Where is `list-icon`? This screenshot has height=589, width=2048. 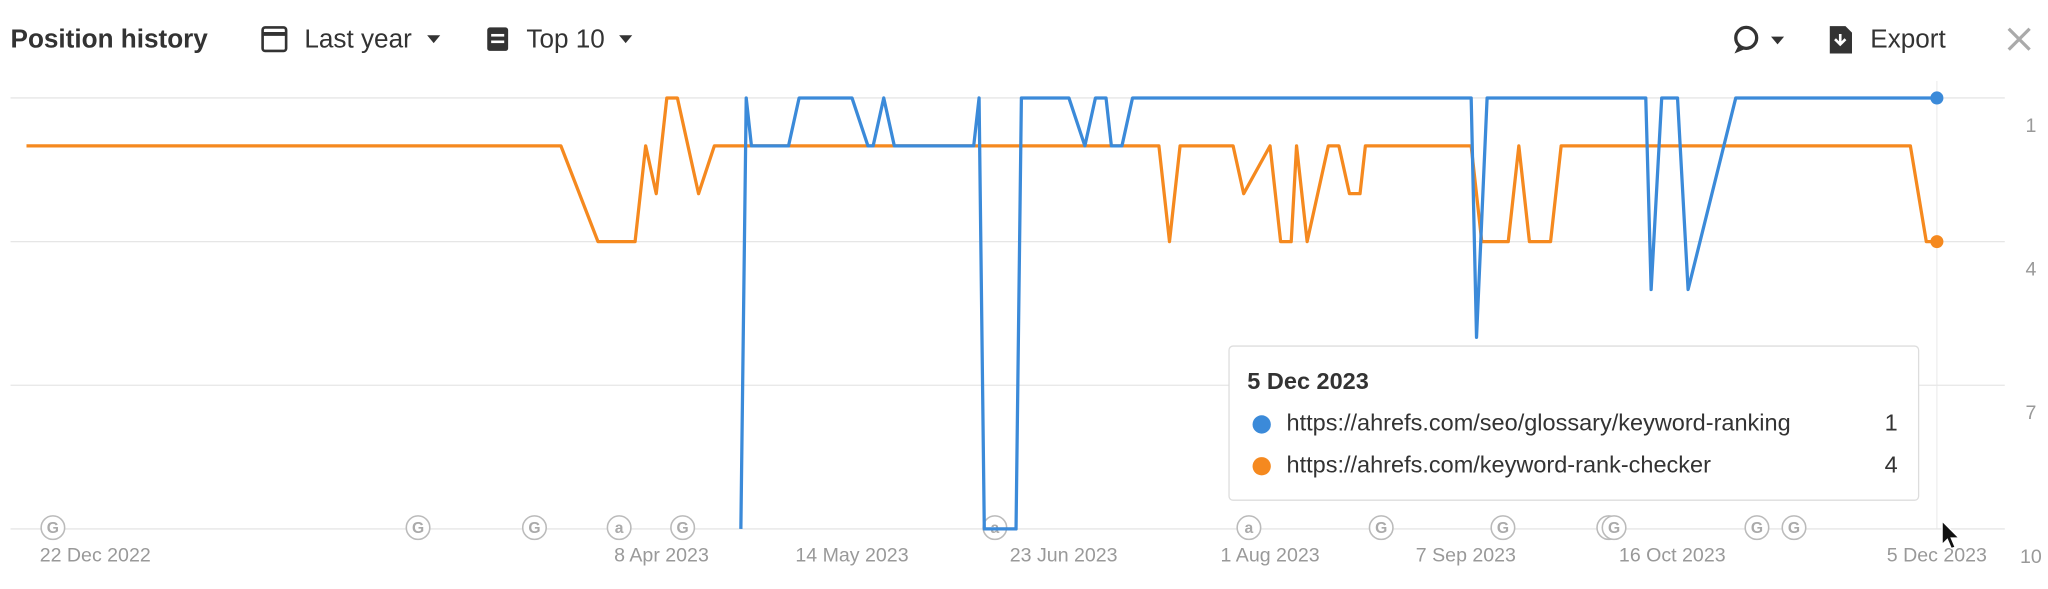
list-icon is located at coordinates (498, 39).